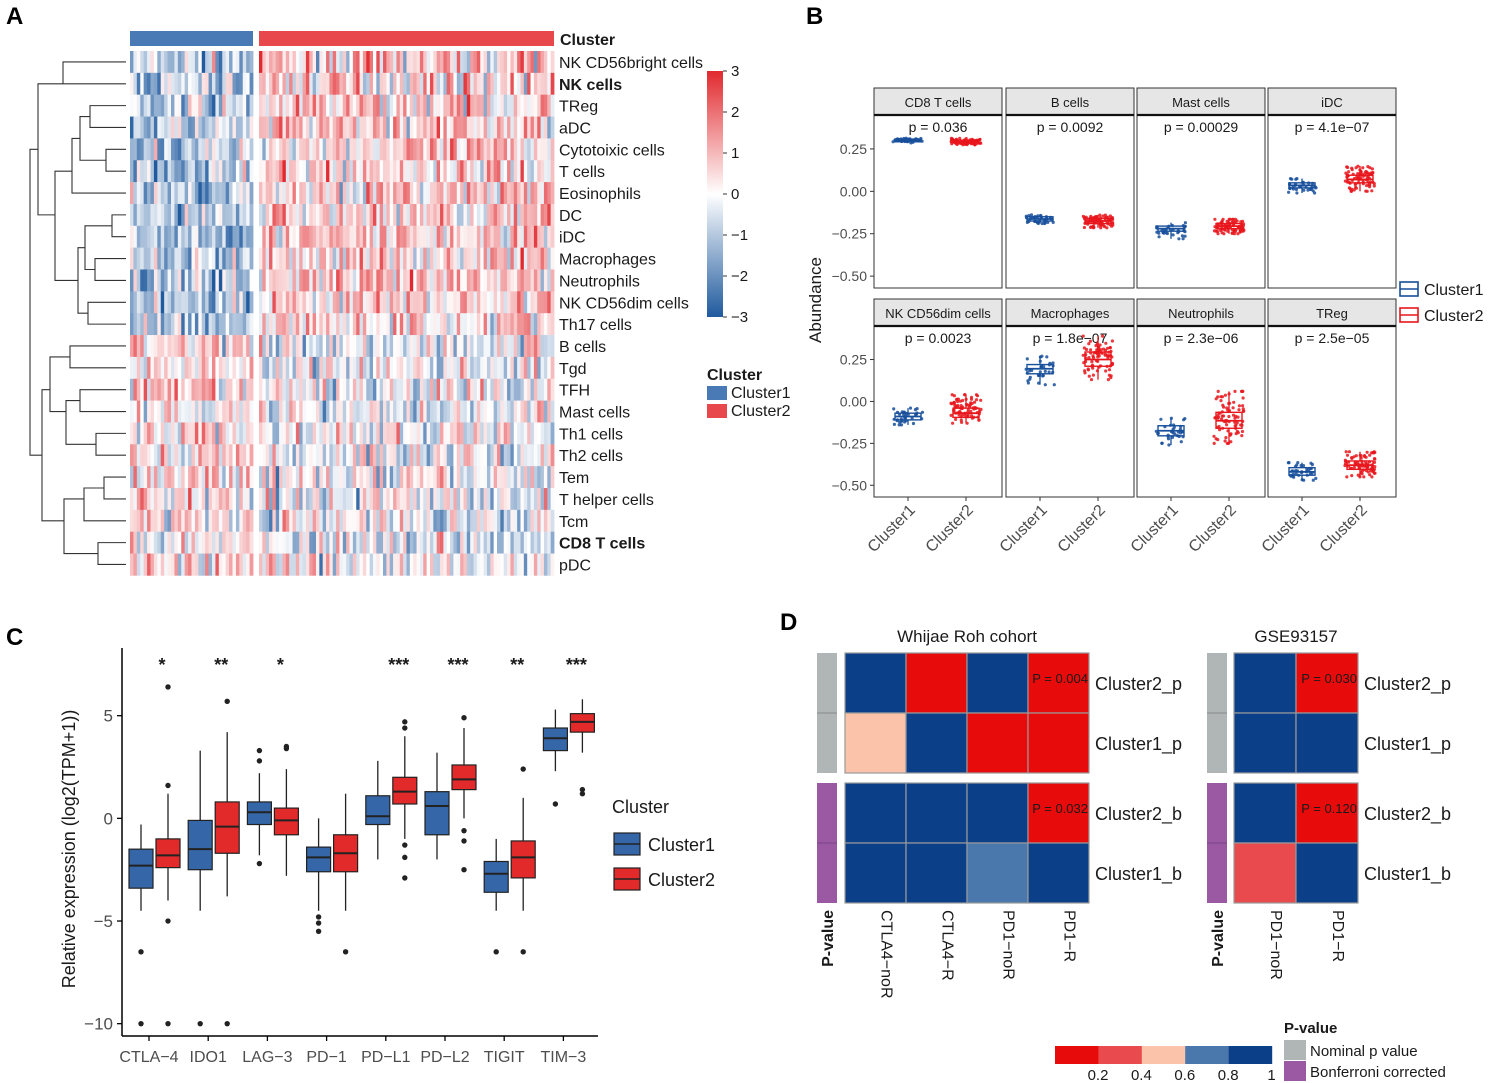 The width and height of the screenshot is (1490, 1083). Describe the element at coordinates (587, 40) in the screenshot. I see `annotation-title: Cluster` at that location.